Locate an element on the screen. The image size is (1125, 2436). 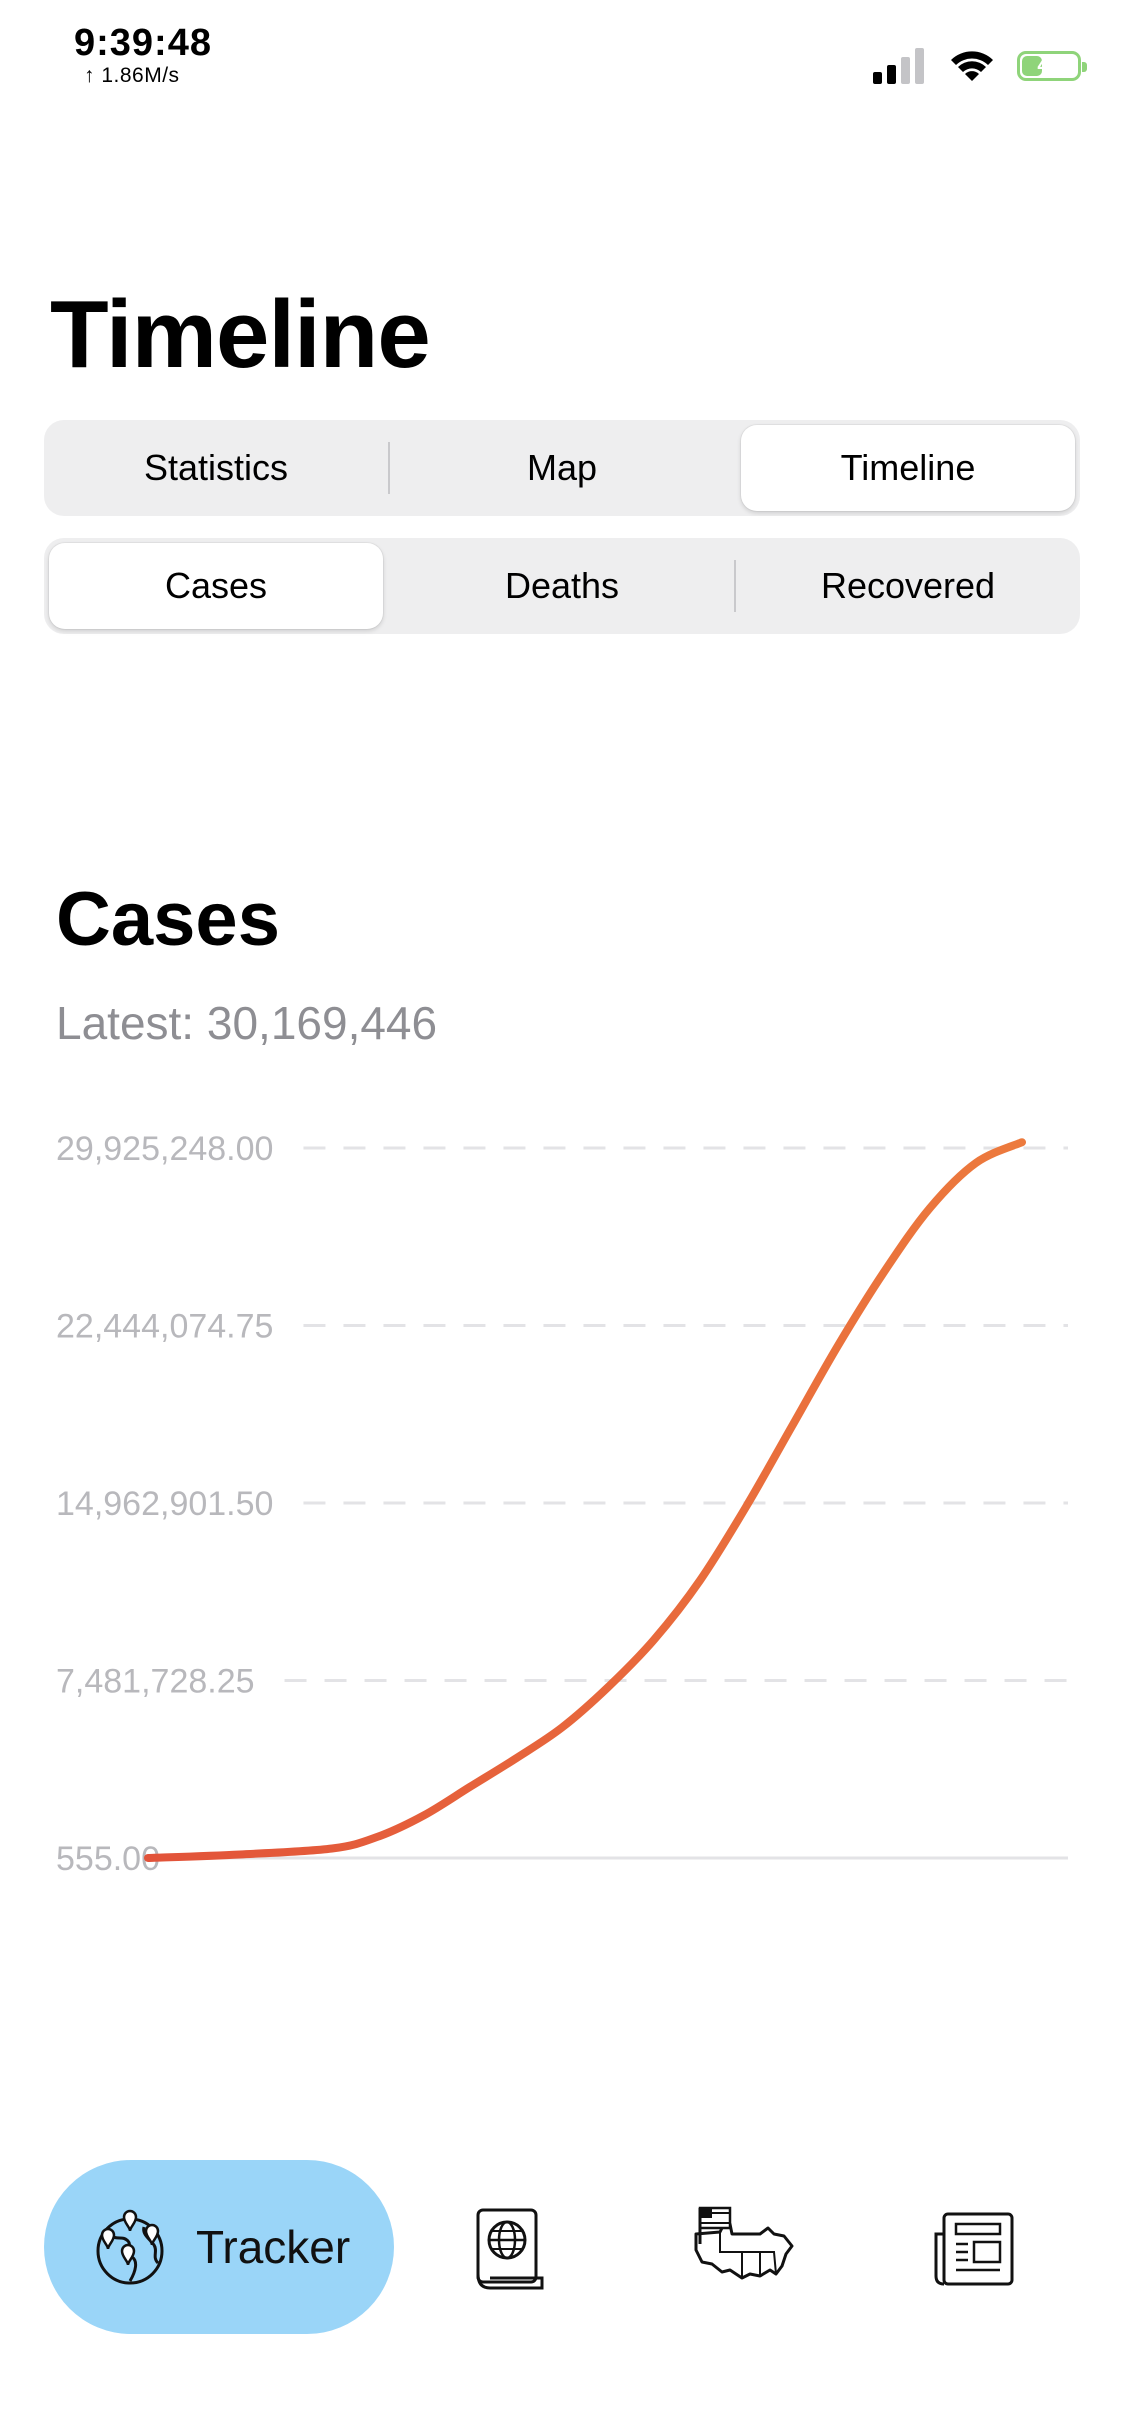
tab-cases-label: Cases is located at coordinates (216, 585).